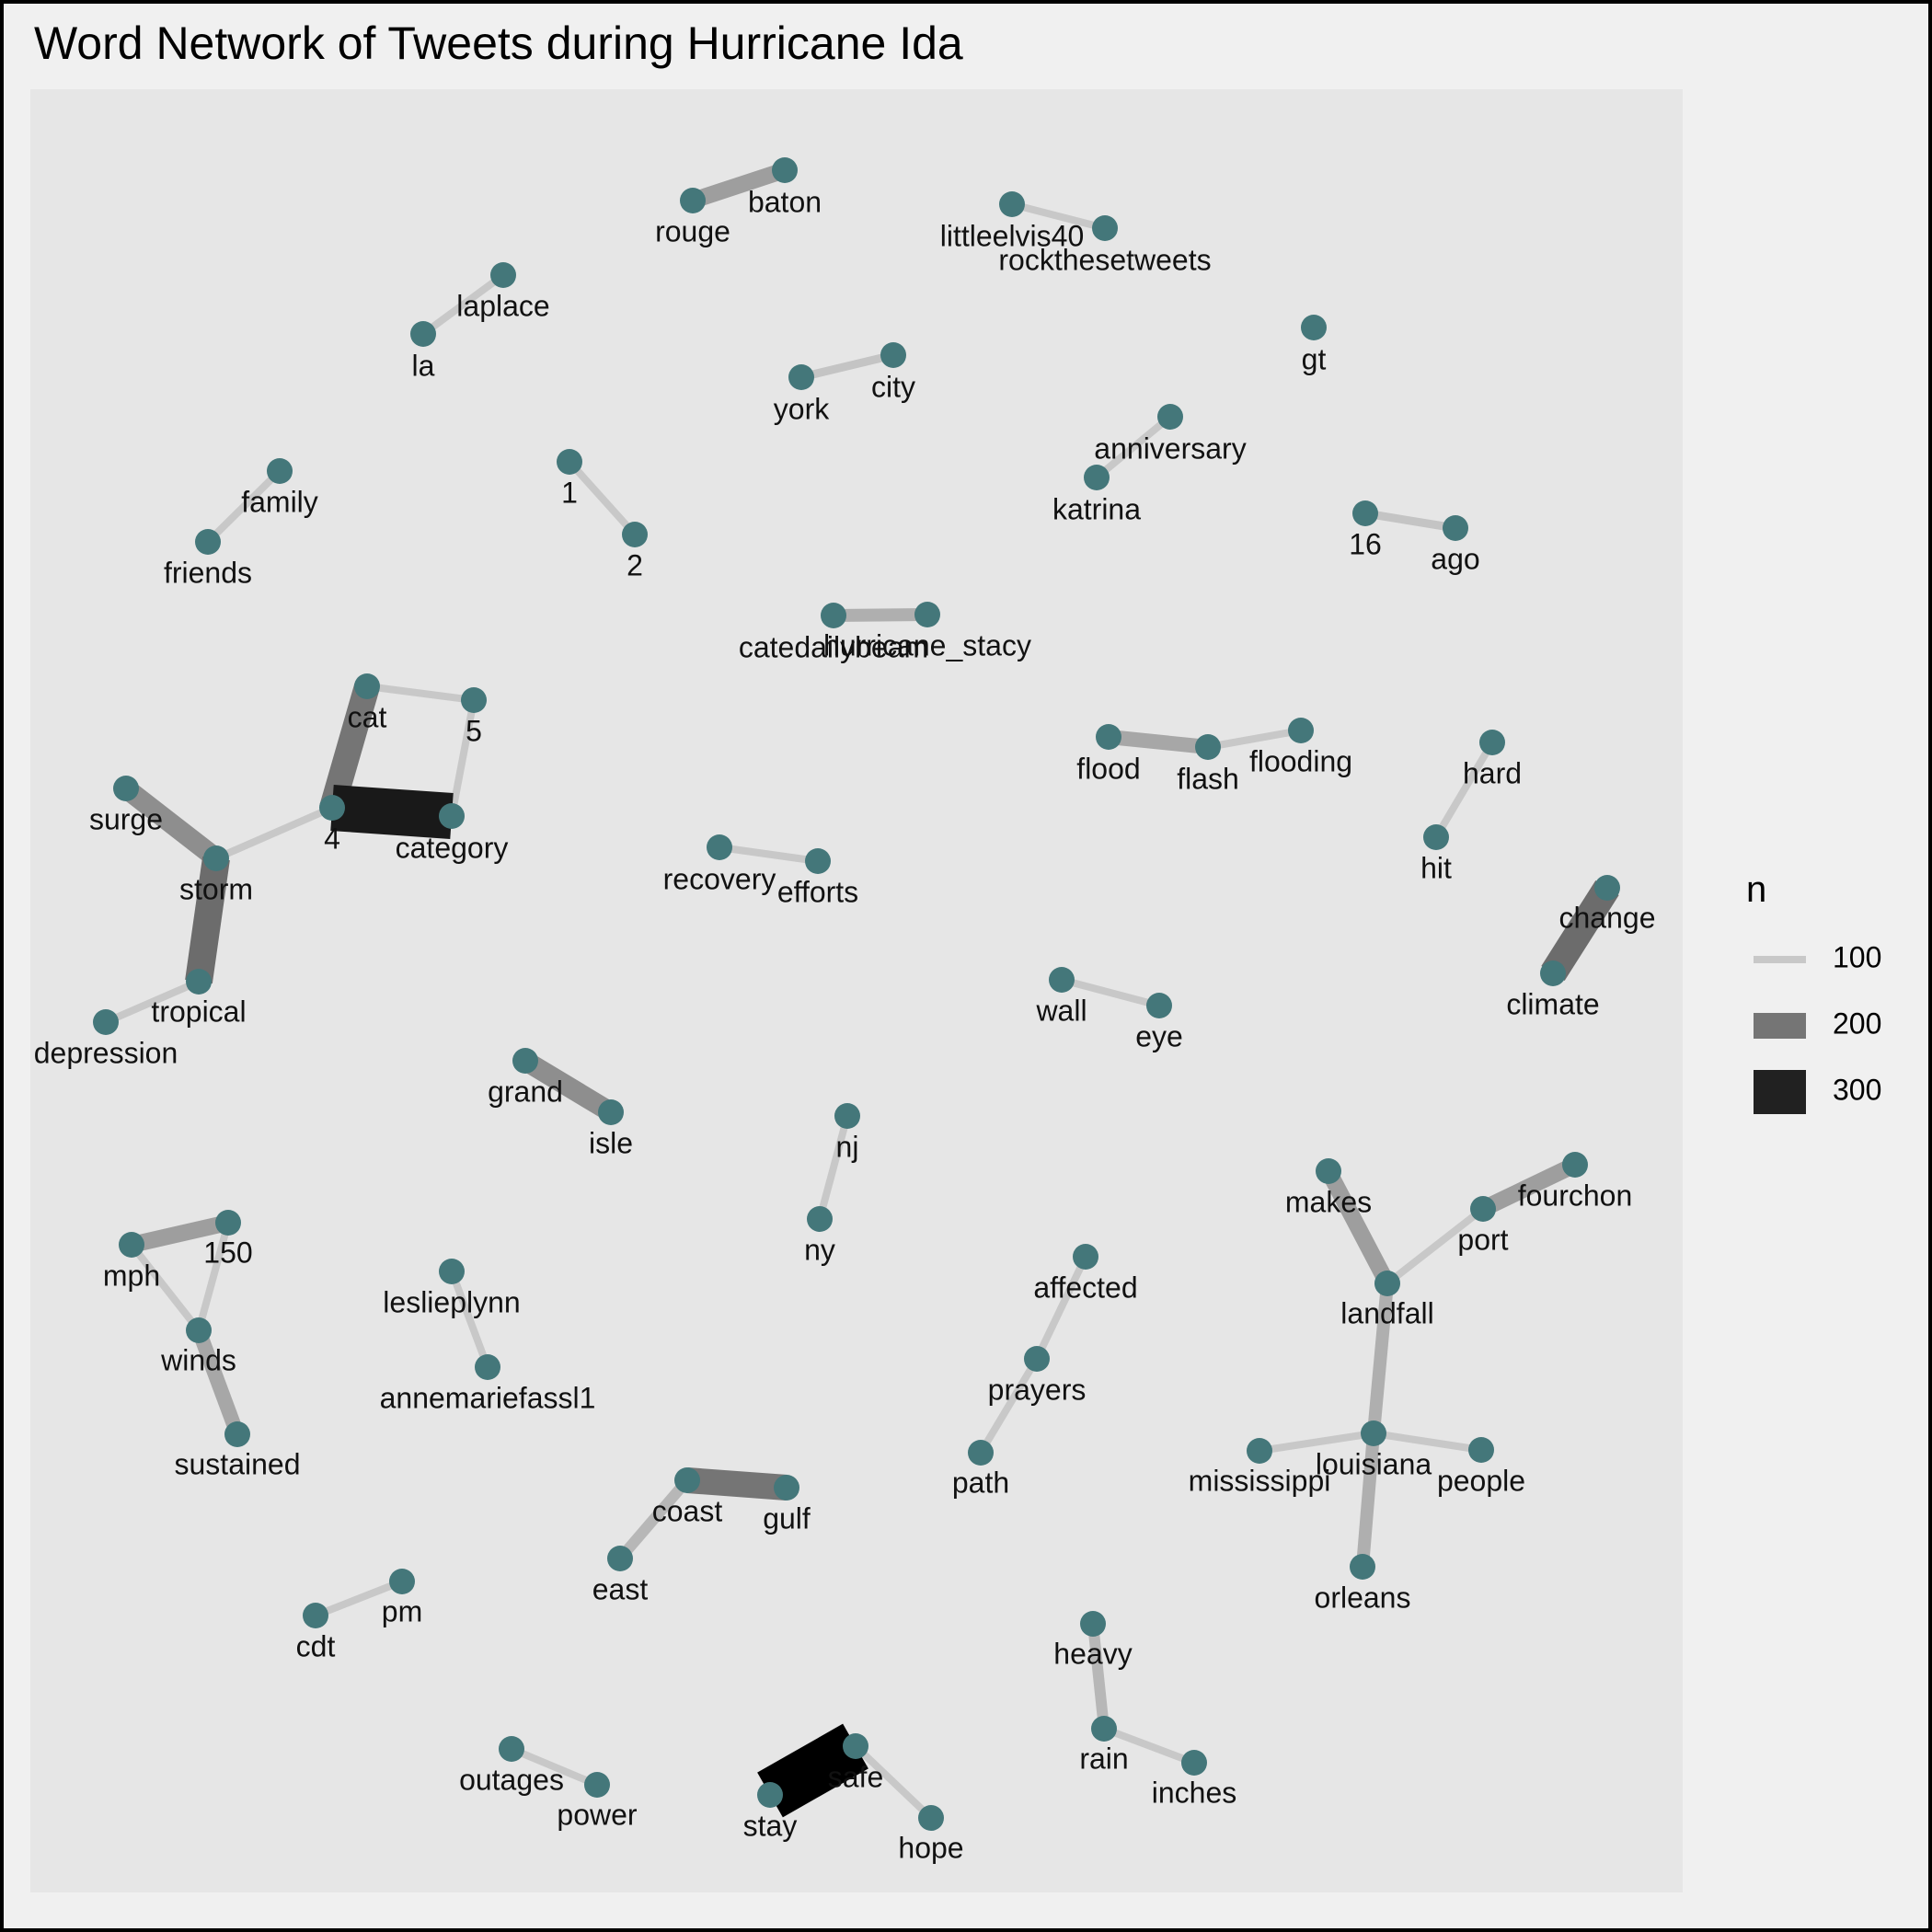  What do you see at coordinates (1529, 1186) in the screenshot?
I see `edge-port-fourchon` at bounding box center [1529, 1186].